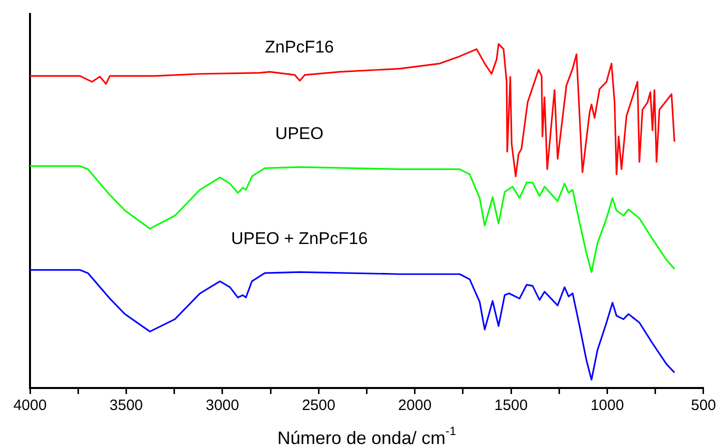 The height and width of the screenshot is (448, 719). What do you see at coordinates (126, 405) in the screenshot?
I see `x-tick-label: 3500` at bounding box center [126, 405].